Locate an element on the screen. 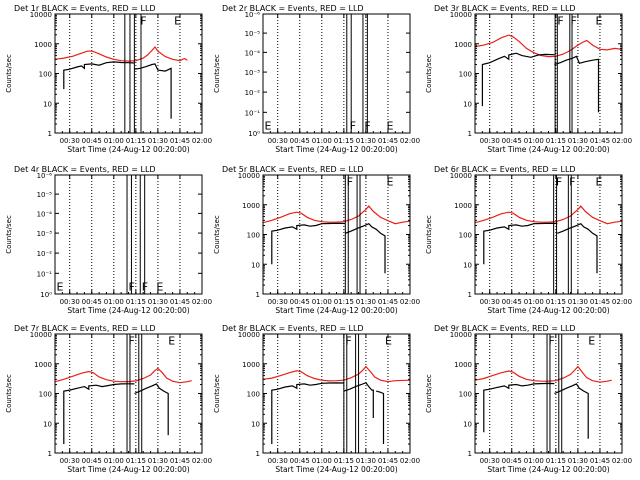 The height and width of the screenshot is (480, 640). y-tick-label: 10⁻⁴ is located at coordinates (45, 214).